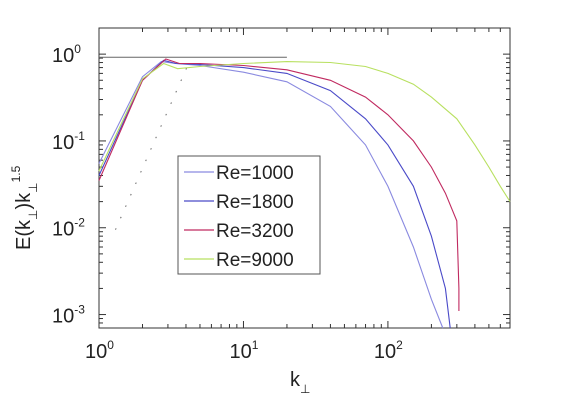 The height and width of the screenshot is (402, 562). What do you see at coordinates (68, 141) in the screenshot?
I see `y-tick-label: 10⁻¹` at bounding box center [68, 141].